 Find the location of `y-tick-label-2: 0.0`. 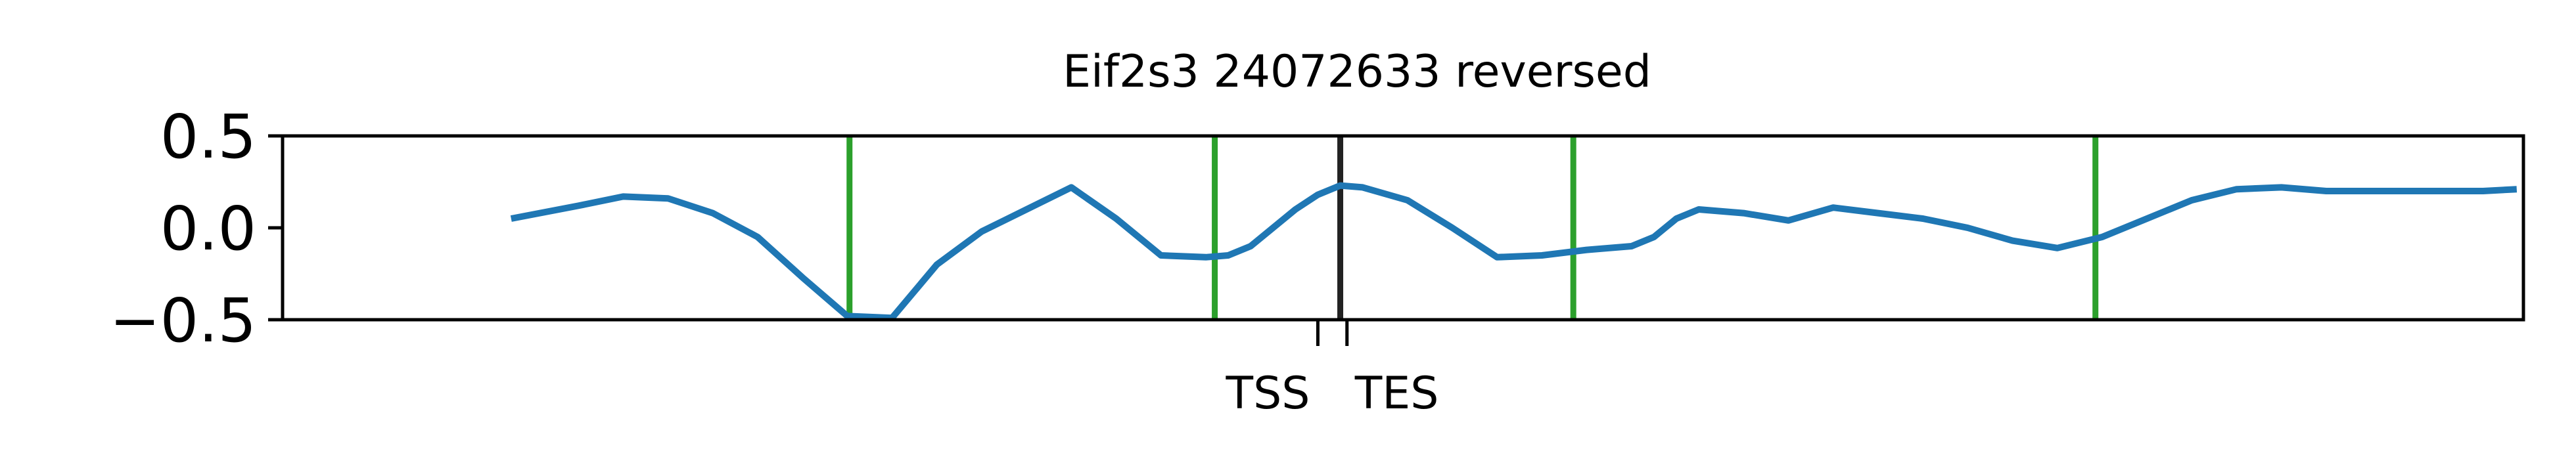

y-tick-label-2: 0.0 is located at coordinates (208, 229).